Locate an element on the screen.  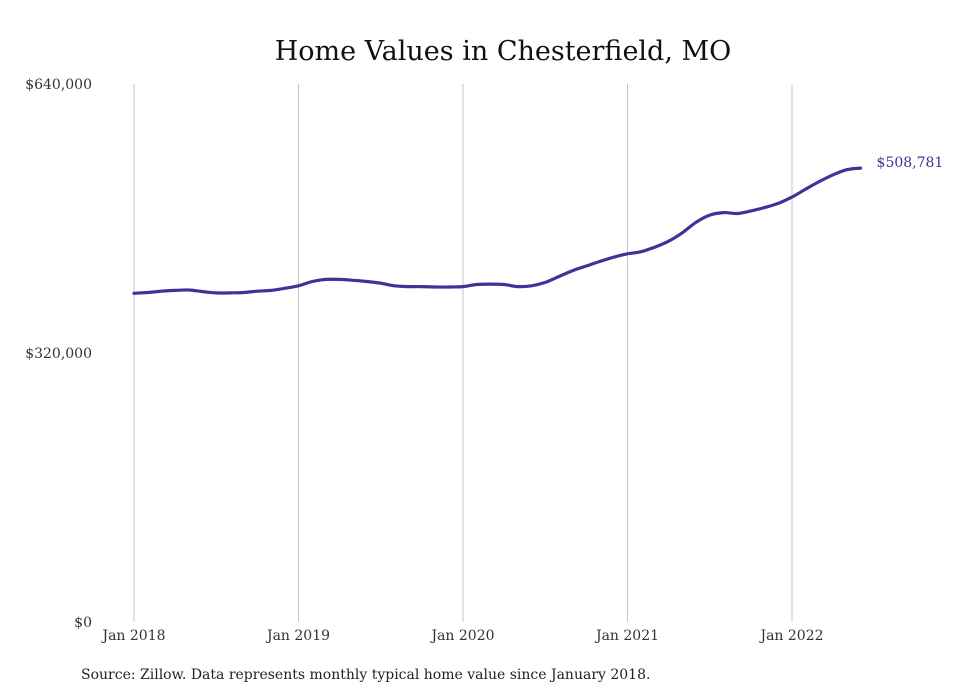
x-tick-label: Jan 2021 is located at coordinates (626, 636).